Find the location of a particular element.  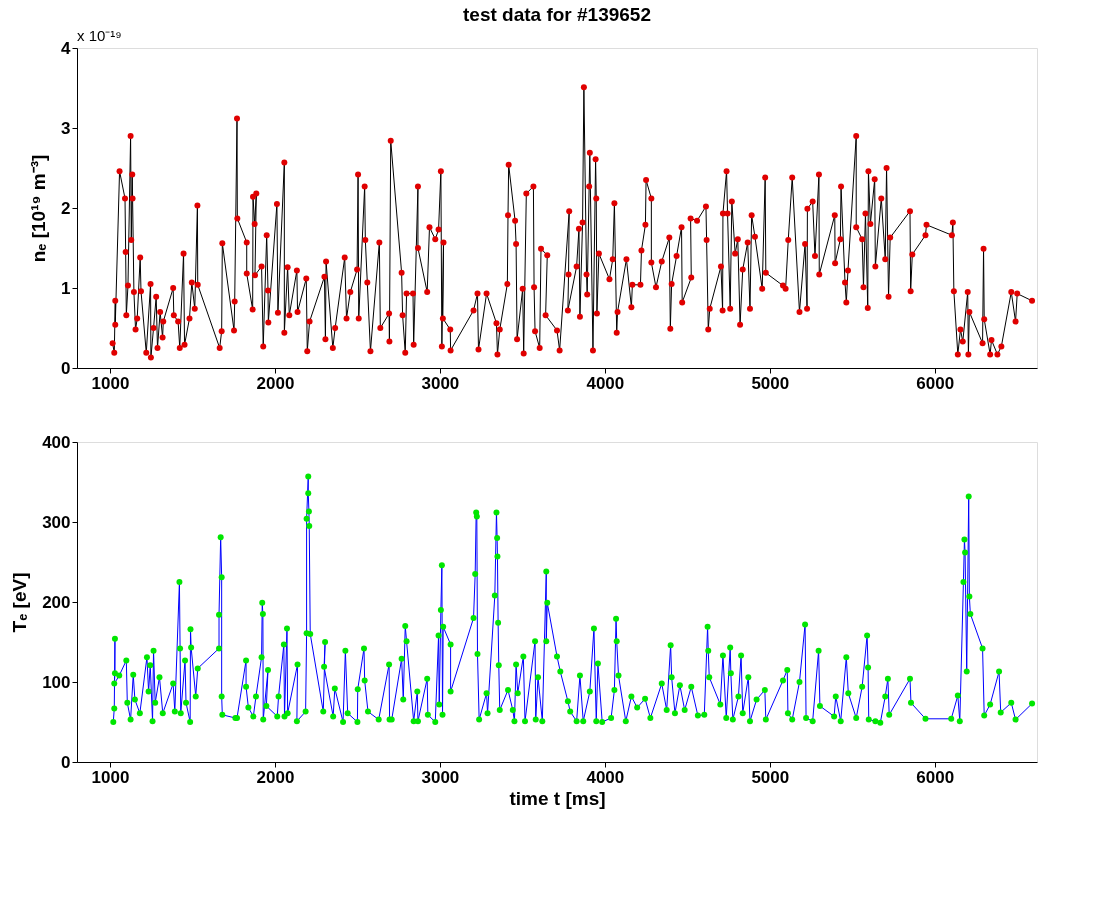

y-tick-label: 400 is located at coordinates (56, 442).